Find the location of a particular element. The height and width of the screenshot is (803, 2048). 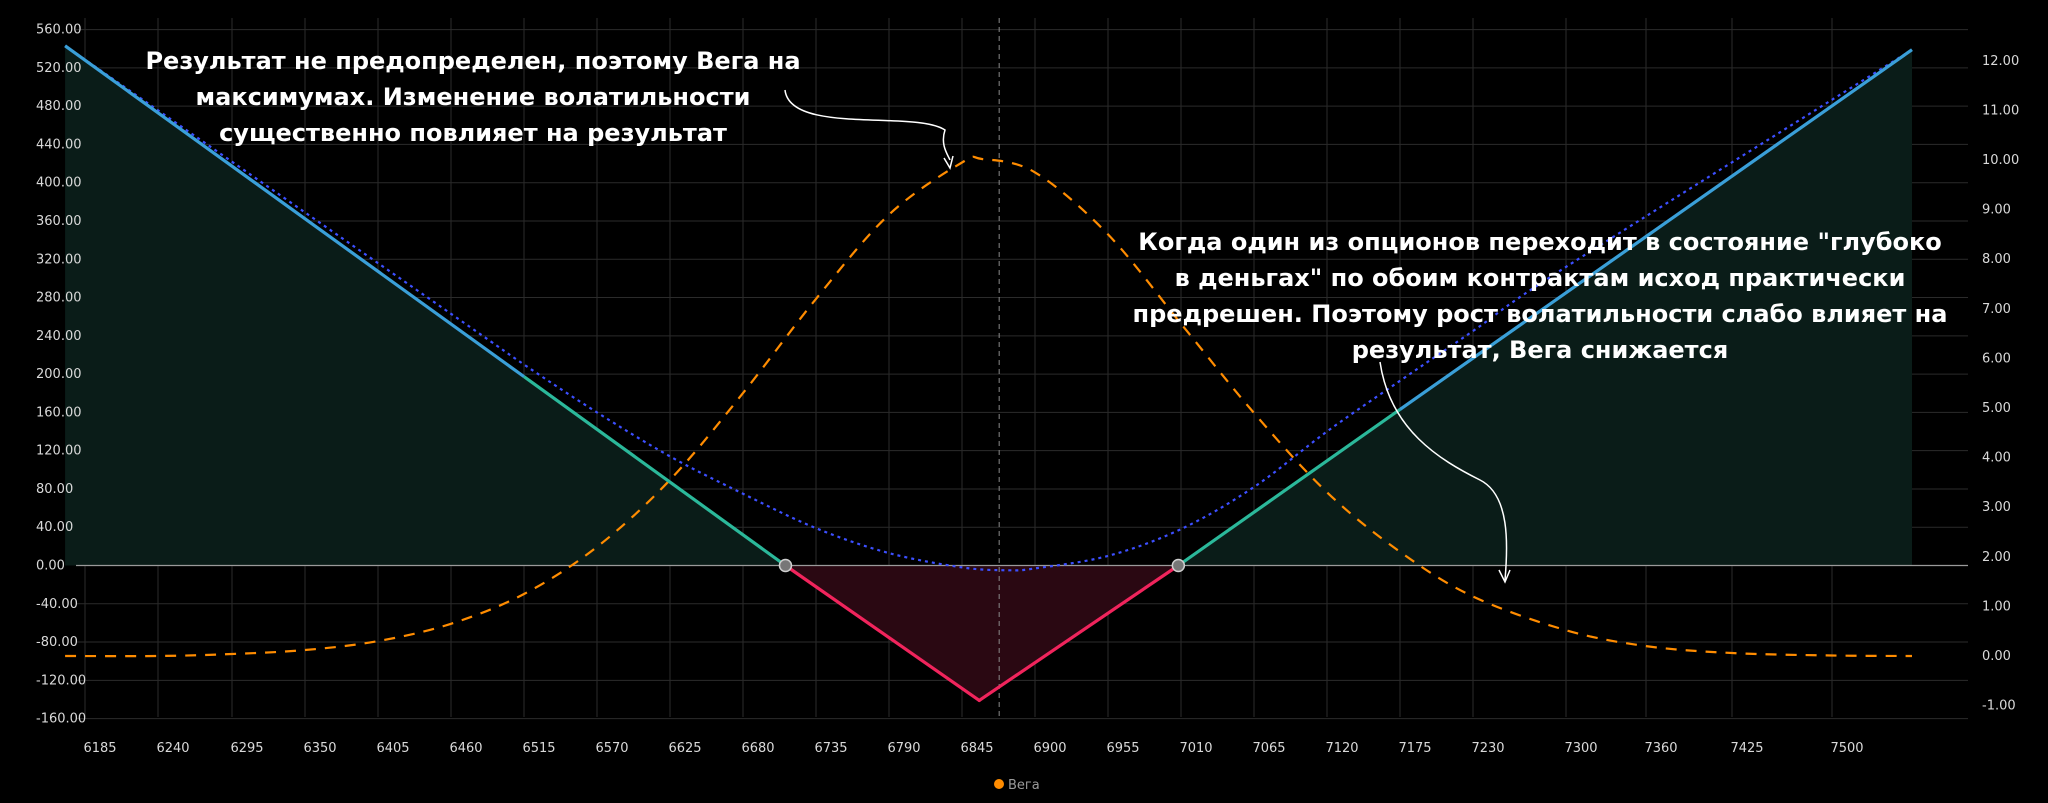

right-tick-label: 2.00 is located at coordinates (1996, 557).